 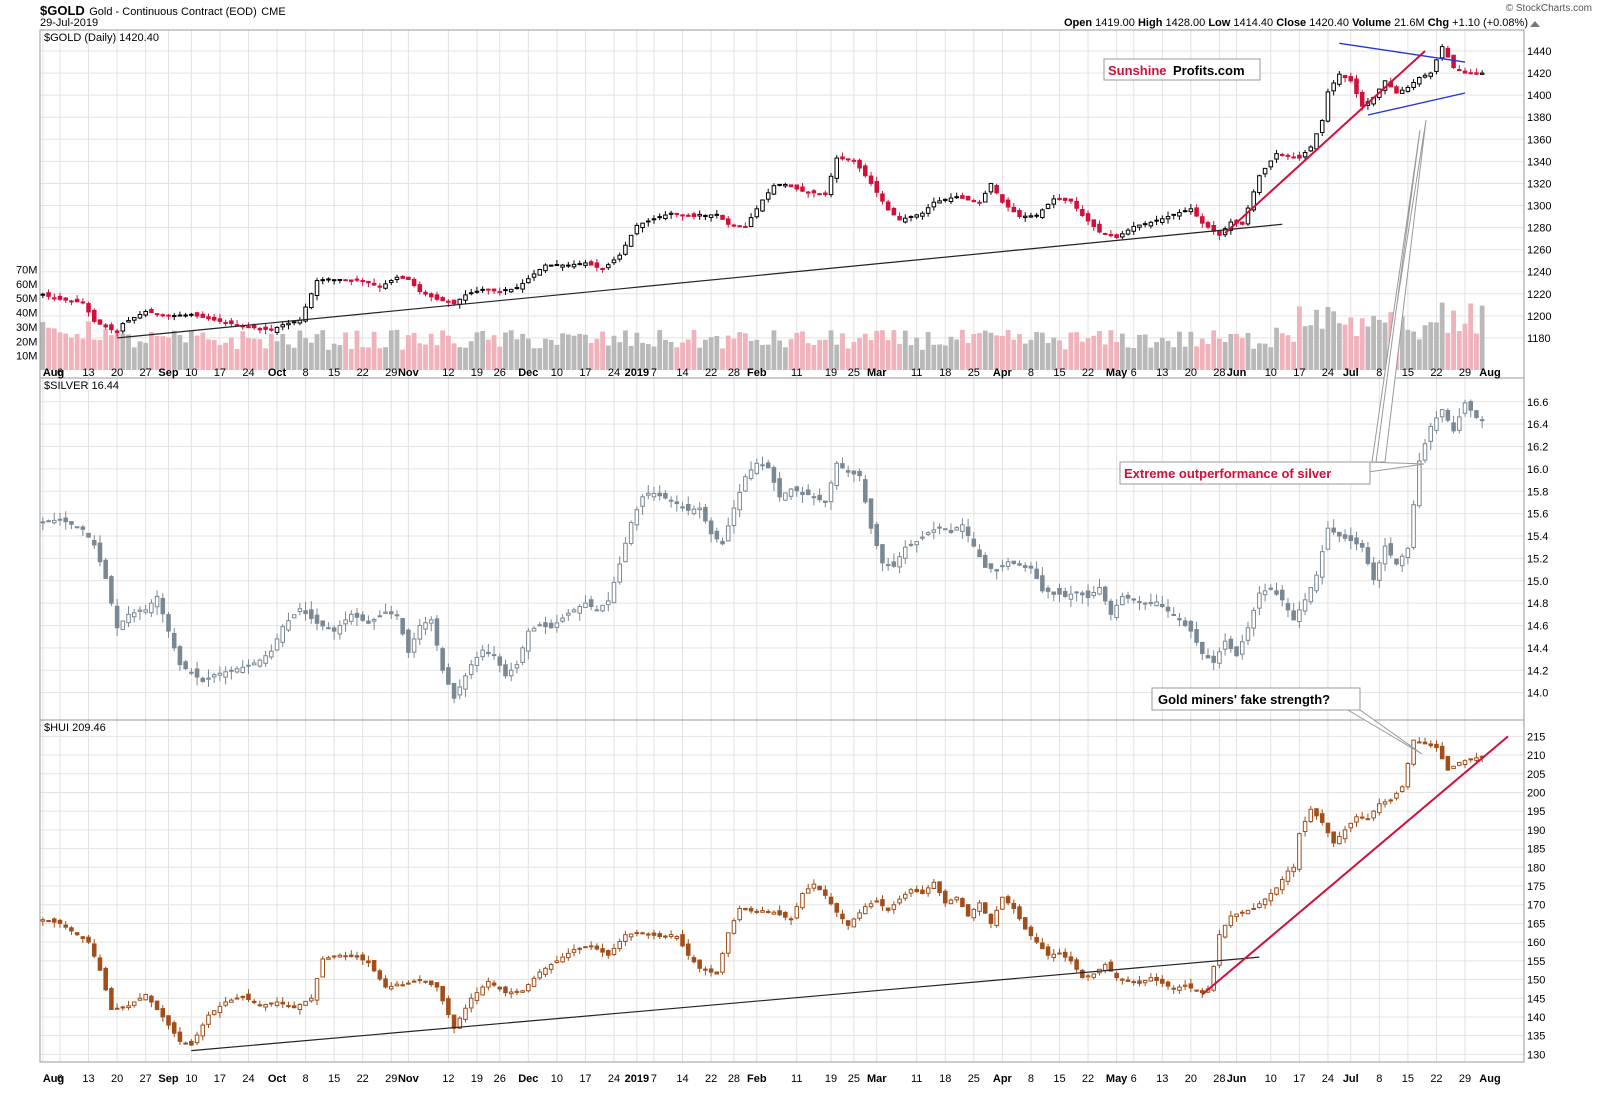 What do you see at coordinates (1539, 162) in the screenshot?
I see `y-tick-label: 1340` at bounding box center [1539, 162].